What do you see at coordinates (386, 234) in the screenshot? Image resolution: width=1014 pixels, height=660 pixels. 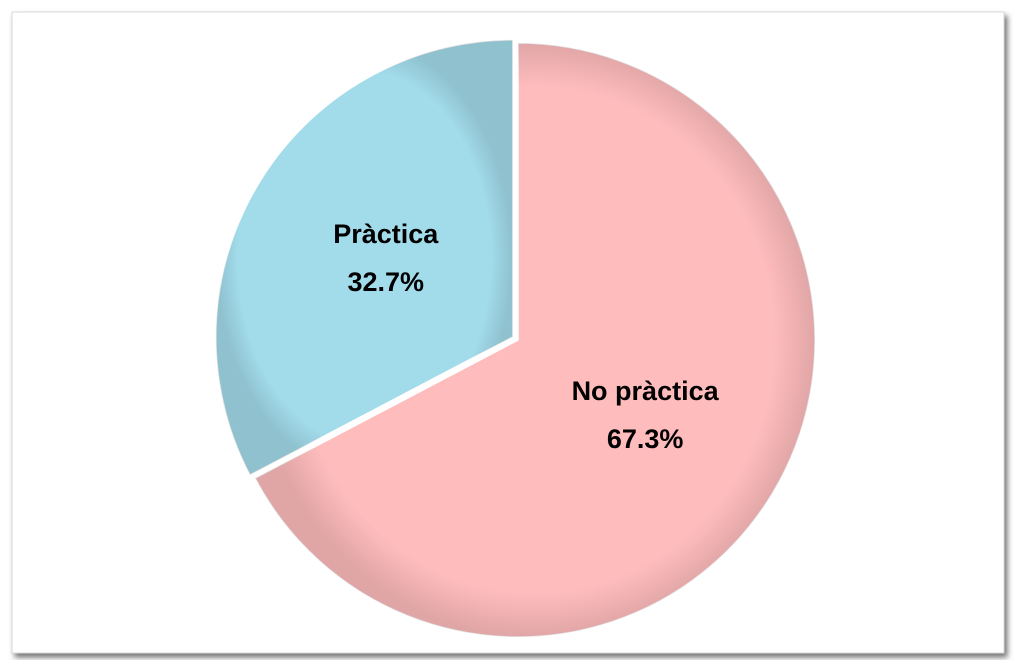 I see `category-label: Pràctica` at bounding box center [386, 234].